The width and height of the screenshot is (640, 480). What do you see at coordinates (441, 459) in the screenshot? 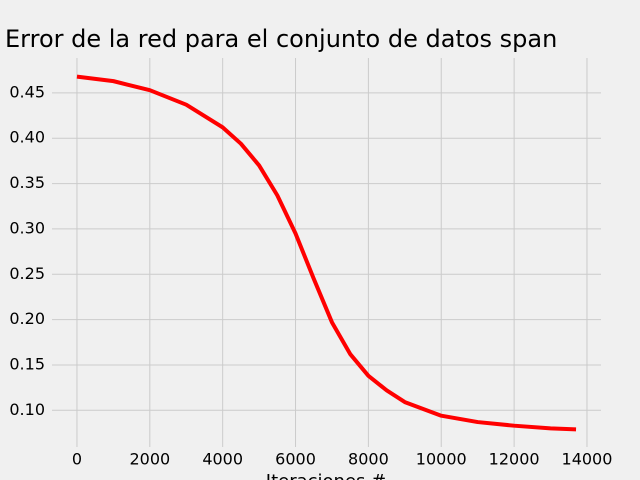
I see `x-tick-label: 10000` at bounding box center [441, 459].